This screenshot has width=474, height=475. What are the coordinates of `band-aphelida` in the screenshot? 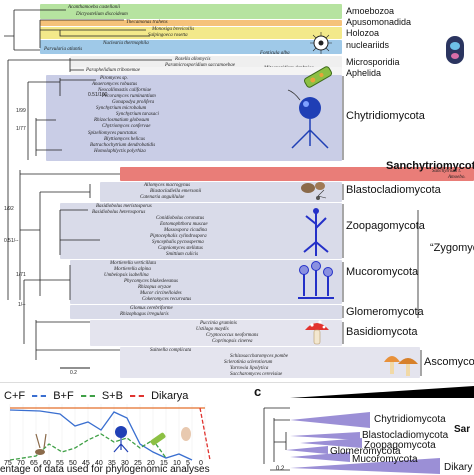 It's located at (206, 71).